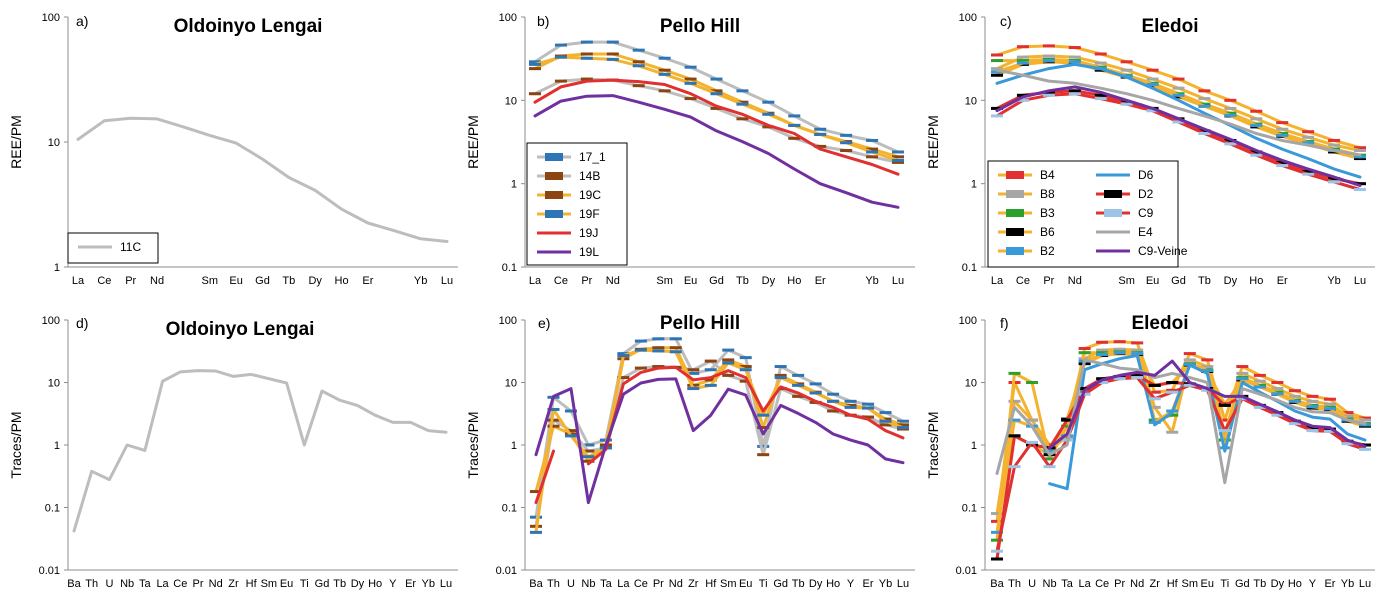 Image resolution: width=1383 pixels, height=602 pixels. I want to click on legend-item-C9-Veine: C9-Veine, so click(1142, 251).